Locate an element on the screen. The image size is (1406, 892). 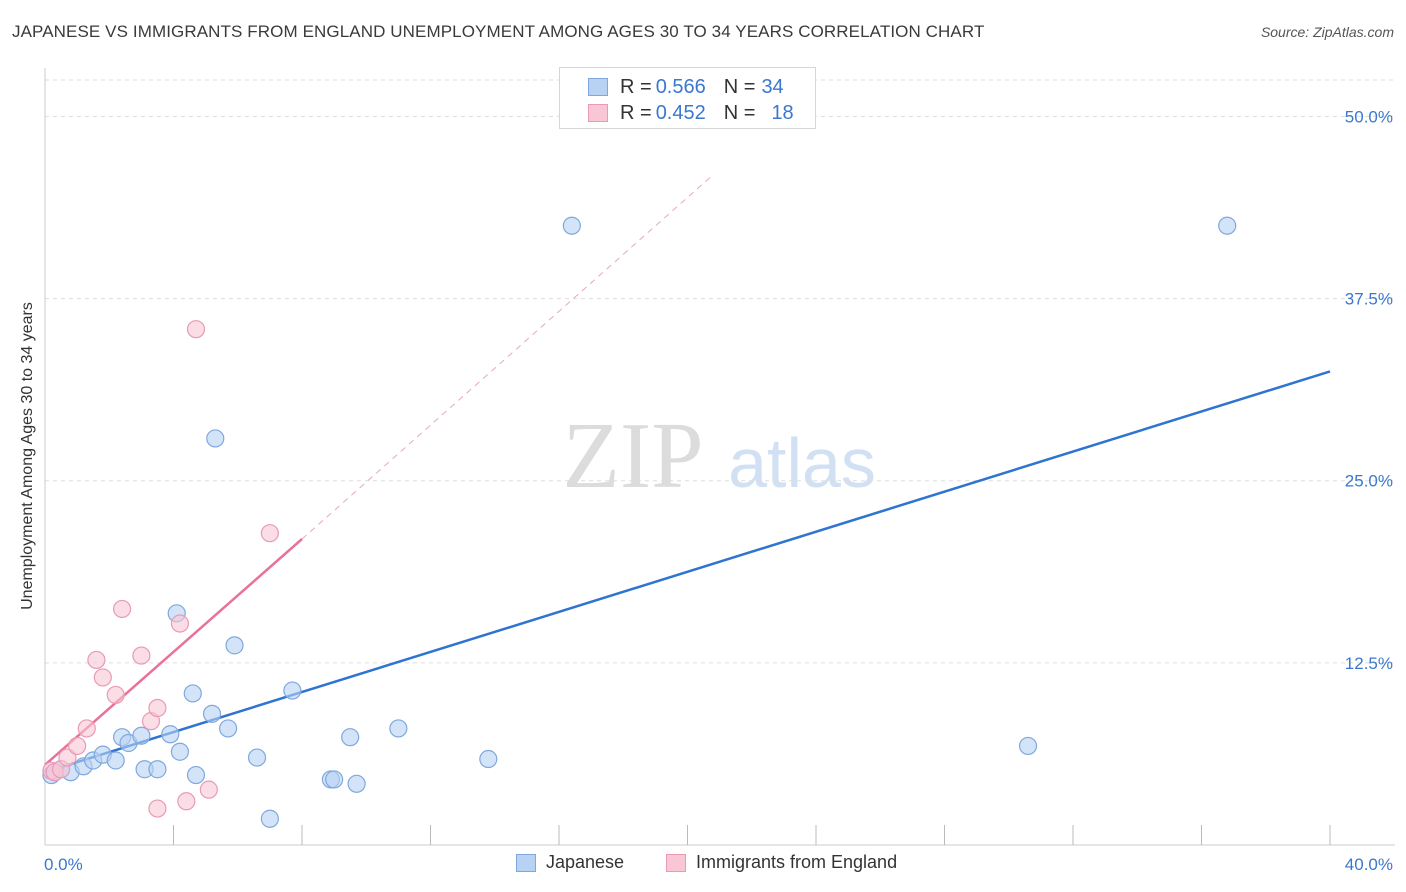
legend-swatch-japanese is located at coordinates (598, 87).